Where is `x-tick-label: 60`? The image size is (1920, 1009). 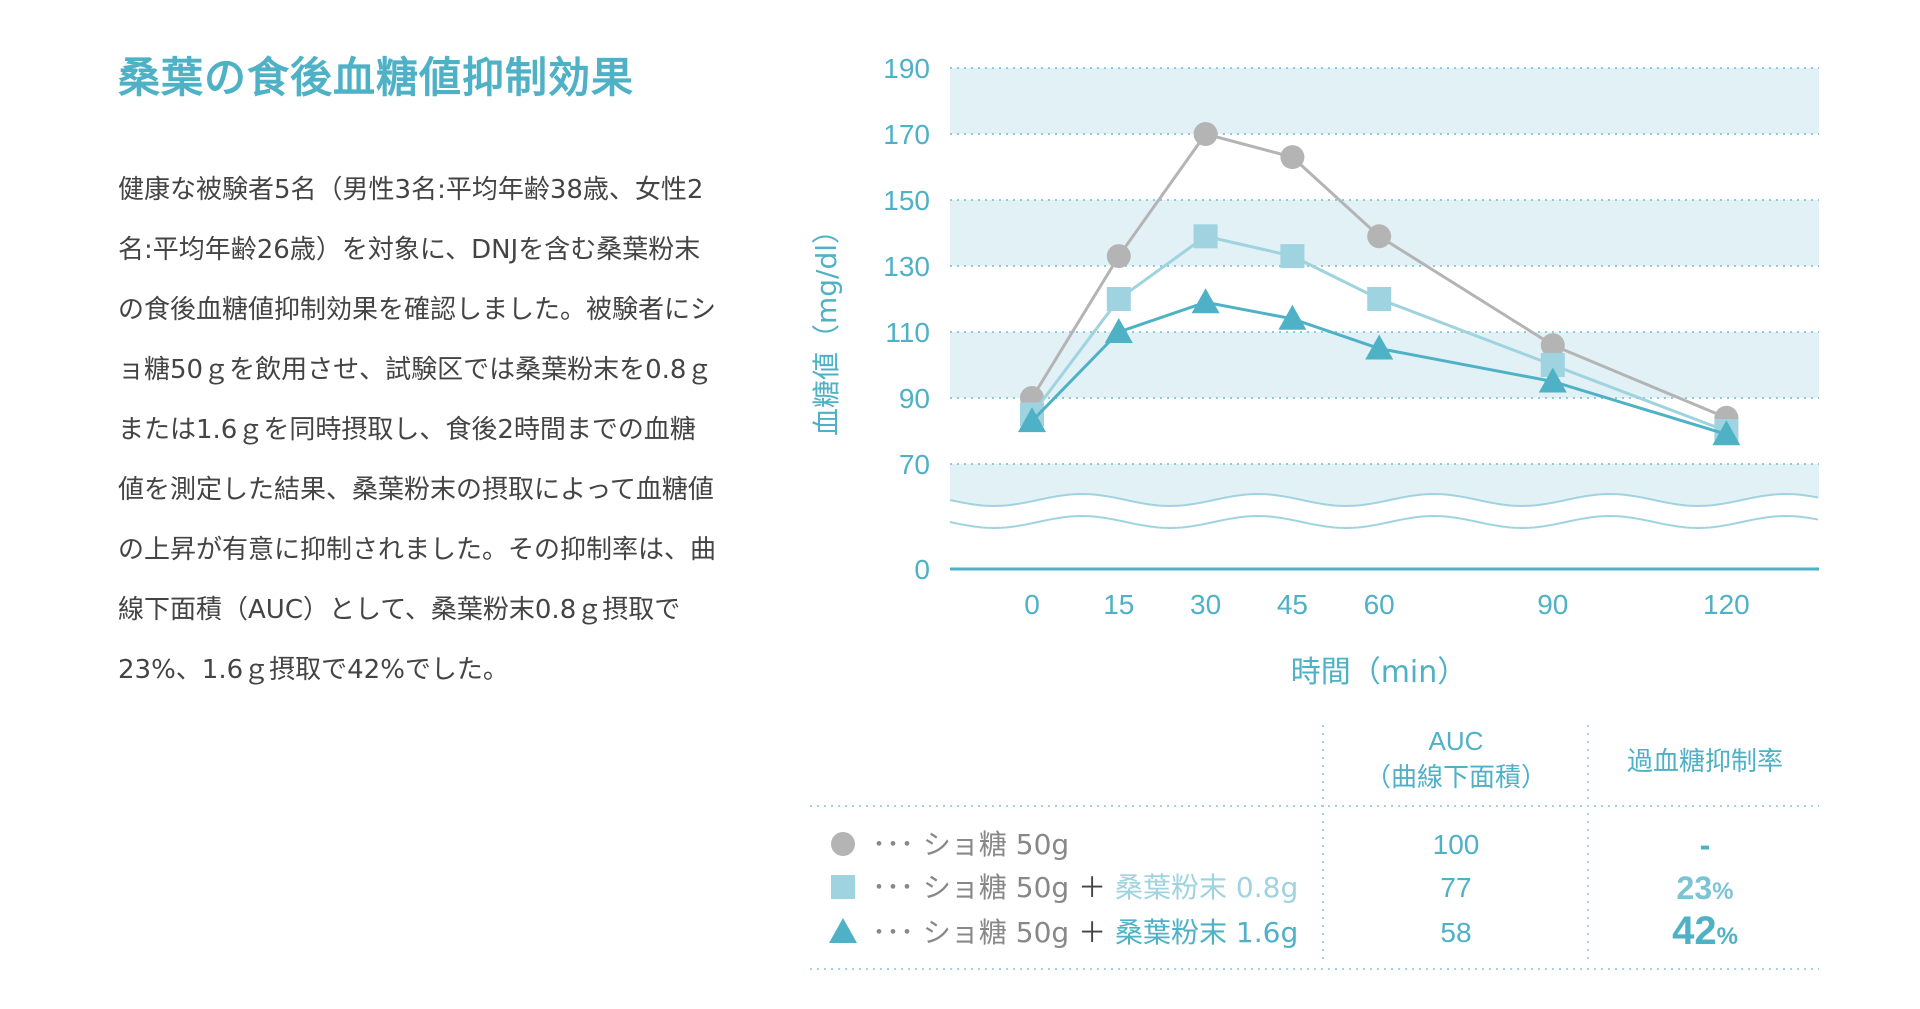
x-tick-label: 60 is located at coordinates (1379, 604).